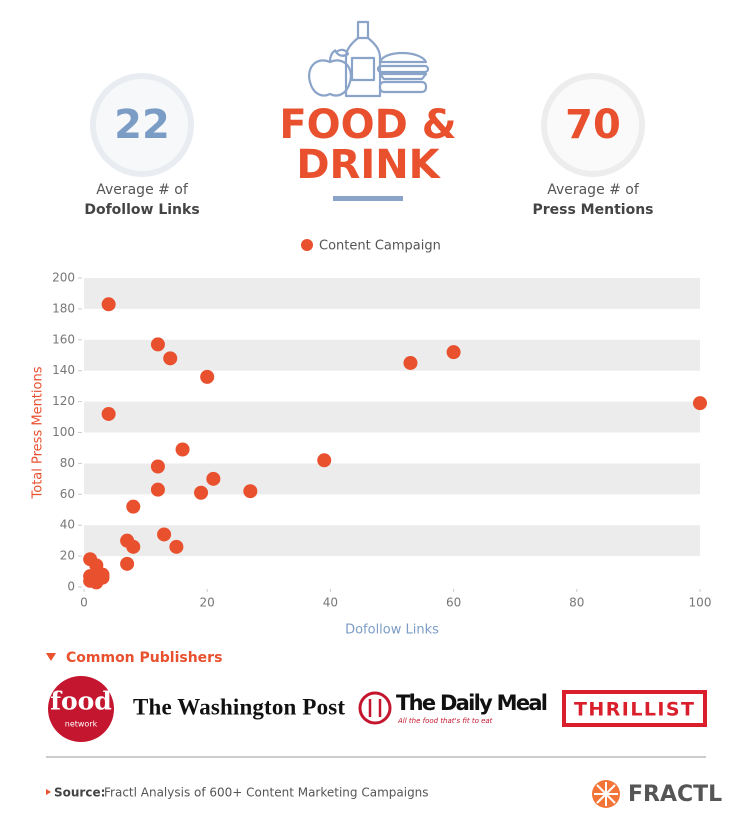  I want to click on food-network-logo, so click(81, 709).